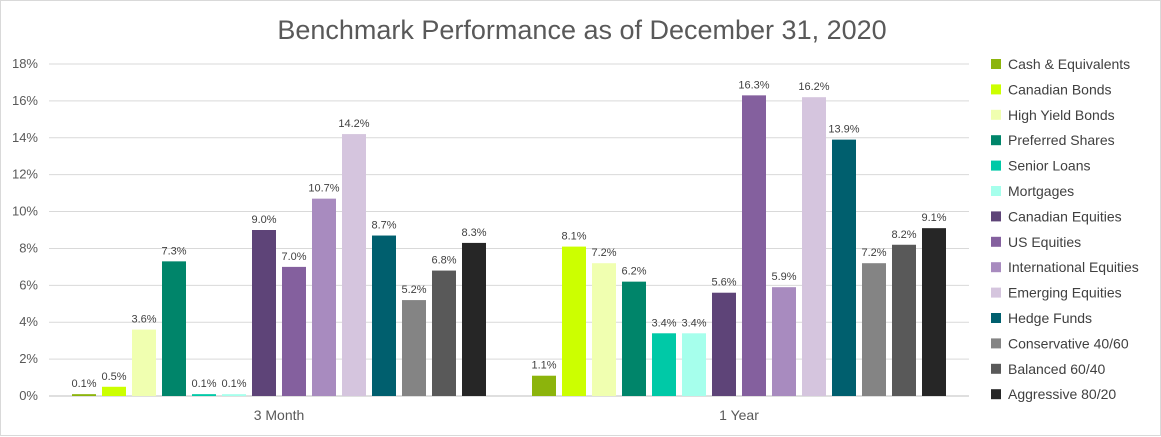 This screenshot has width=1161, height=437. Describe the element at coordinates (933, 218) in the screenshot. I see `data-label: 9.1%` at that location.